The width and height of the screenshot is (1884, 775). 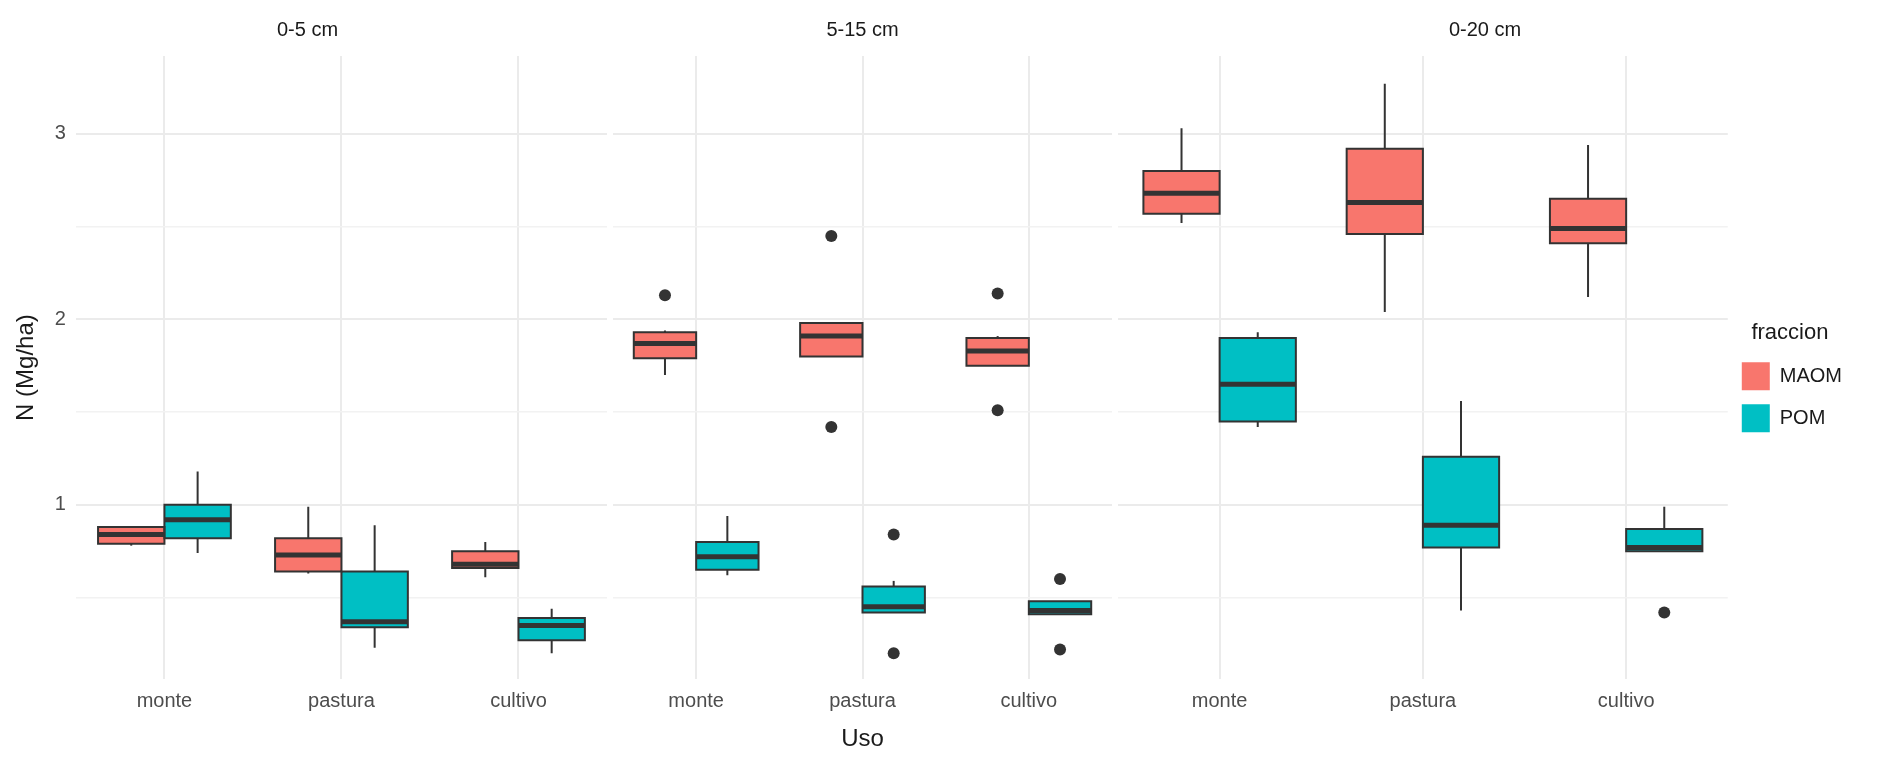 I want to click on legend-title: fraccion, so click(x=1790, y=331).